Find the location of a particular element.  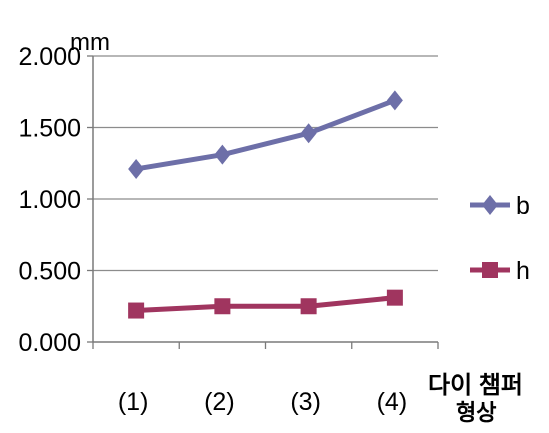

y-tick-label: 1.500 is located at coordinates (49, 129).